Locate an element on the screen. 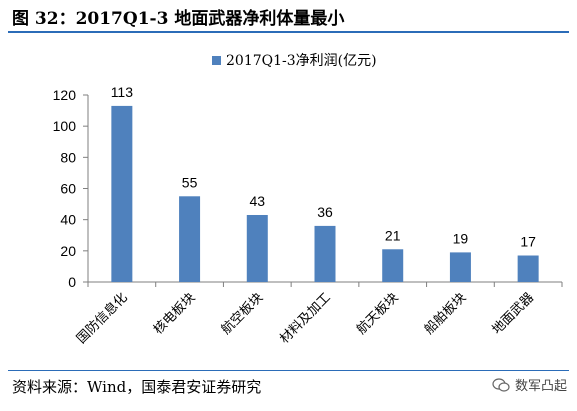 This screenshot has height=411, width=577. data-label: 19 is located at coordinates (461, 238).